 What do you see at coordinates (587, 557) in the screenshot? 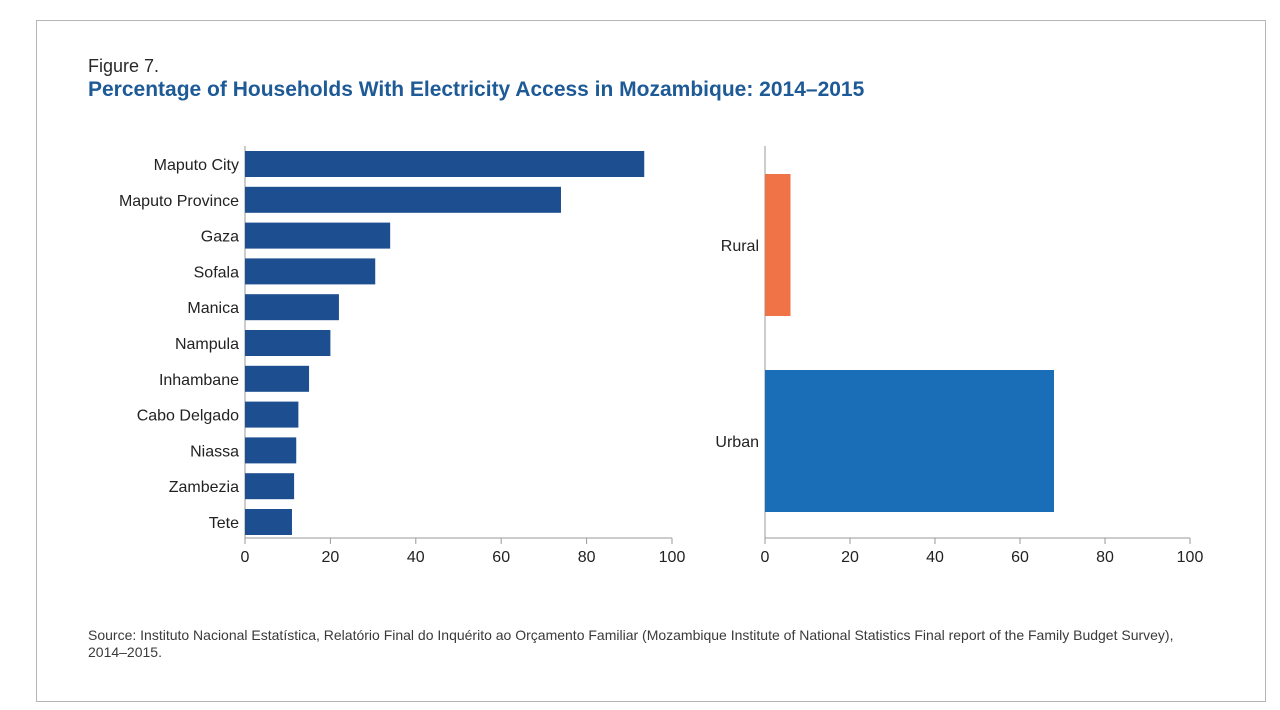
I see `province-x-tick-label: 80` at bounding box center [587, 557].